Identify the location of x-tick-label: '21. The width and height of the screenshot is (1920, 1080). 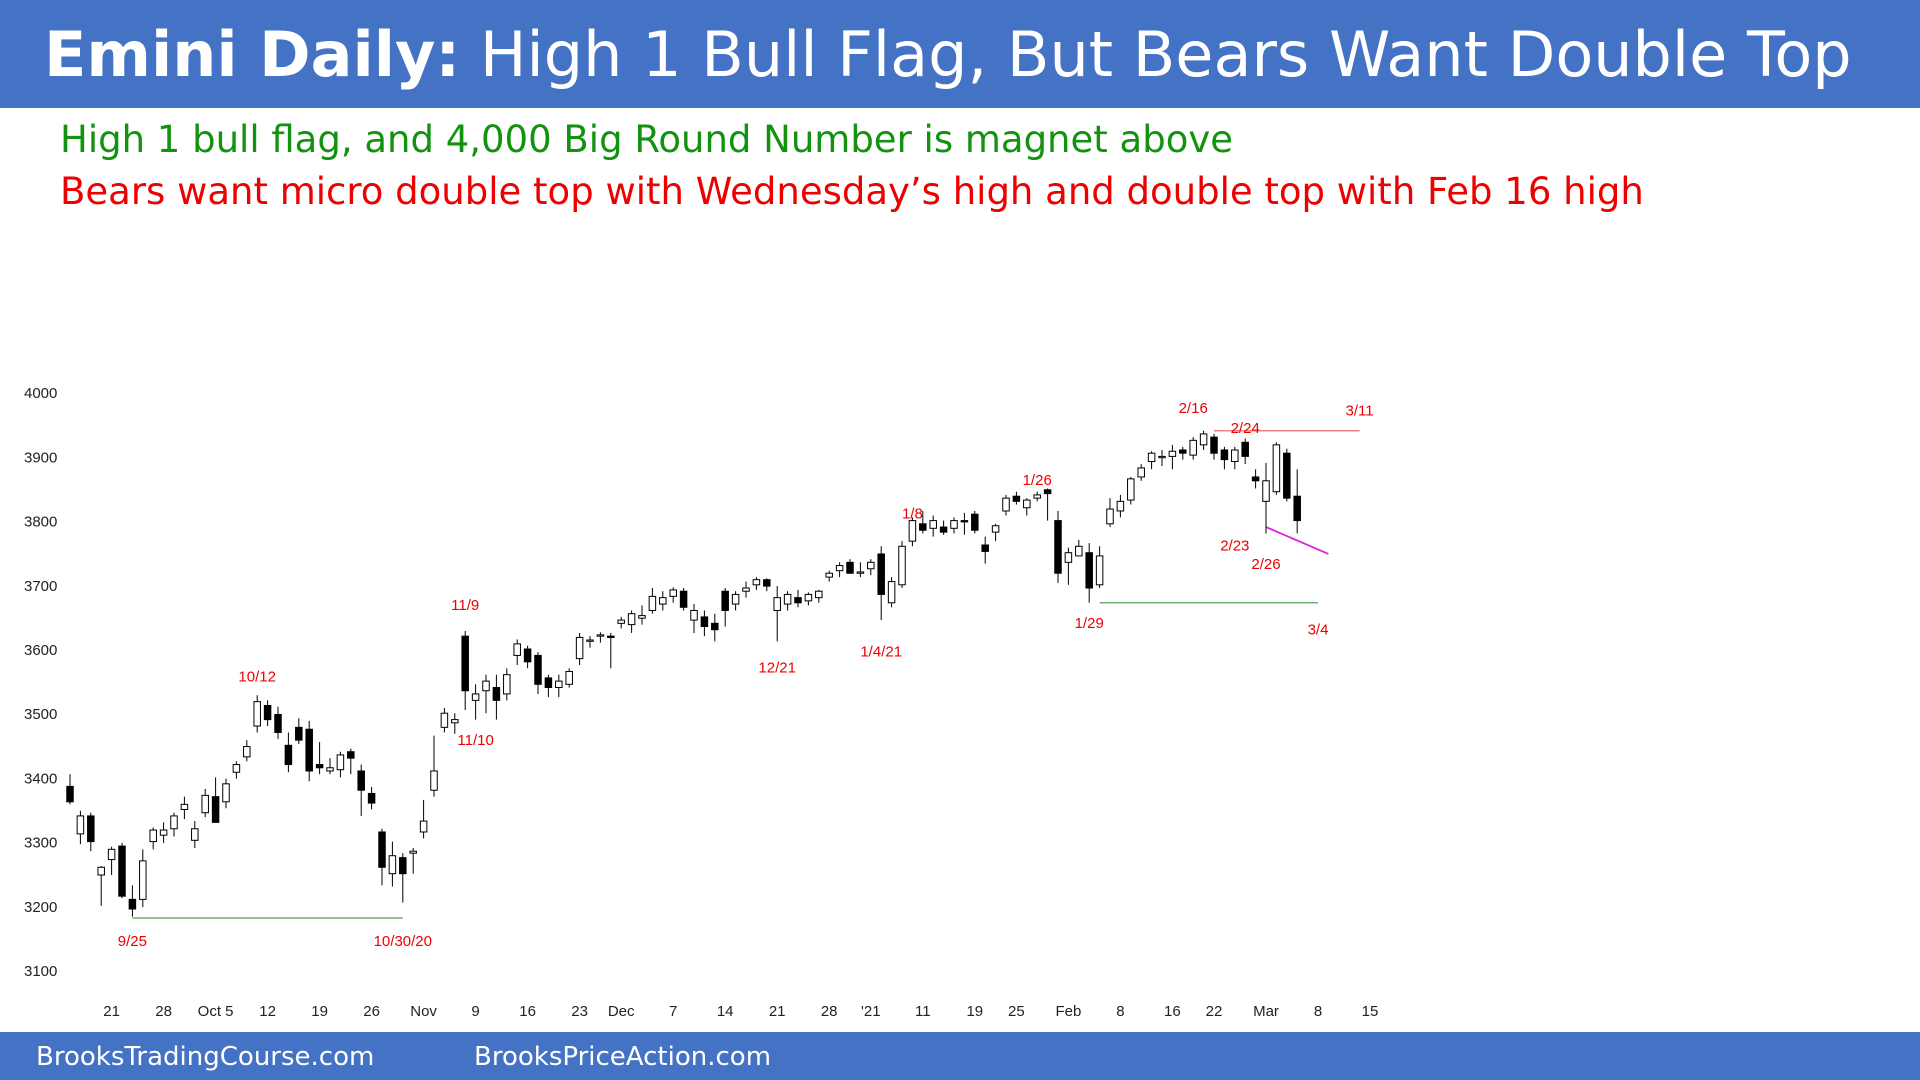
(871, 1011).